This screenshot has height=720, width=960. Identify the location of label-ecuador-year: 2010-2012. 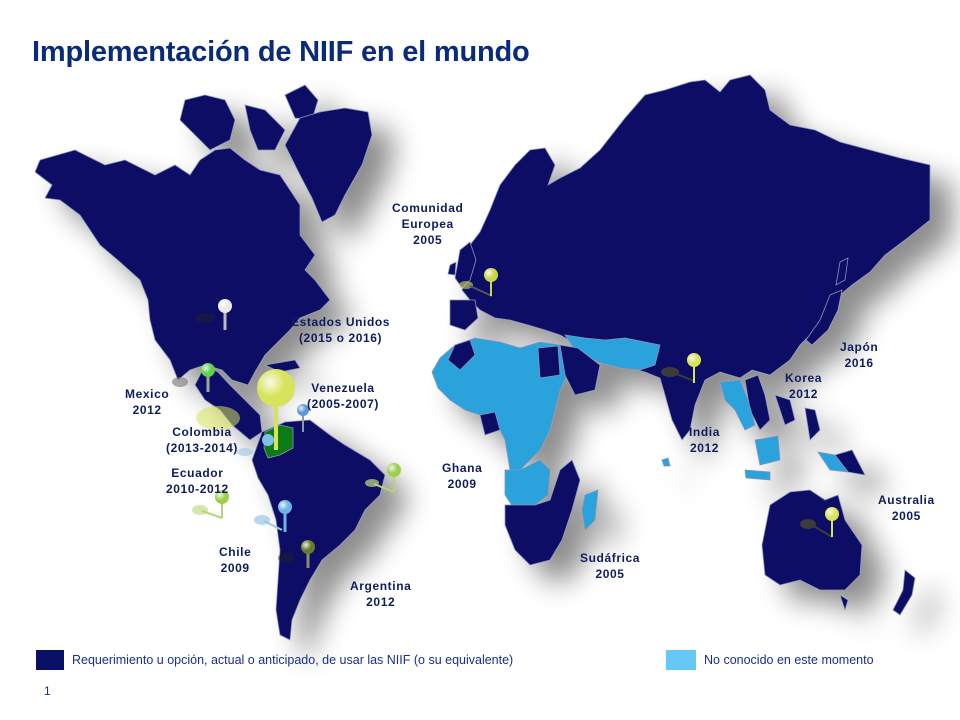
(197, 489).